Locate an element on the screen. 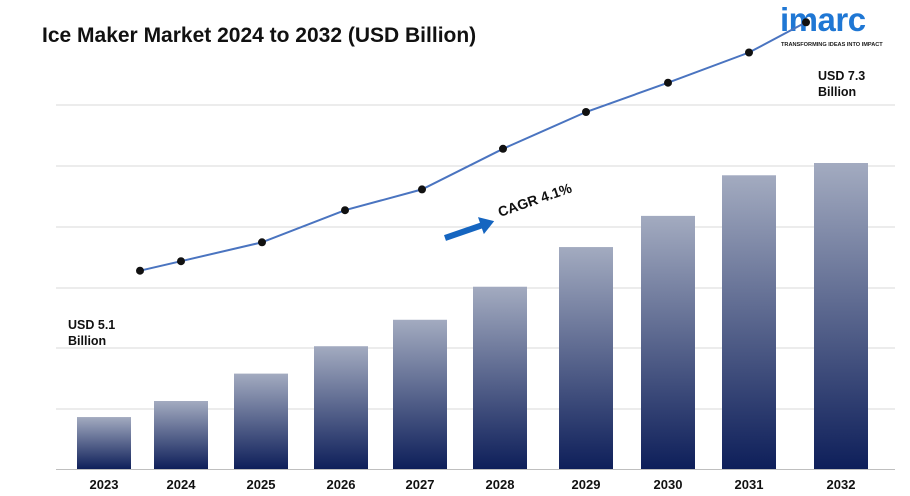 This screenshot has width=910, height=496. x-axis-ticks: 2023 2024 2025 2026 2027 2028 2029 2030 2031 2032 is located at coordinates (473, 484).